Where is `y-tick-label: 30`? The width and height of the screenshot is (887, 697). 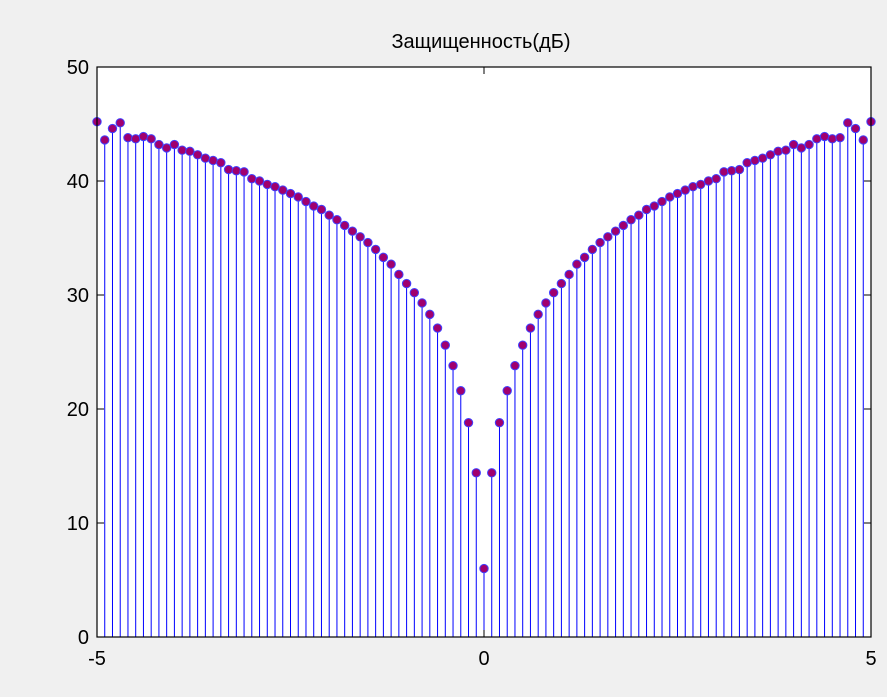 y-tick-label: 30 is located at coordinates (78, 296).